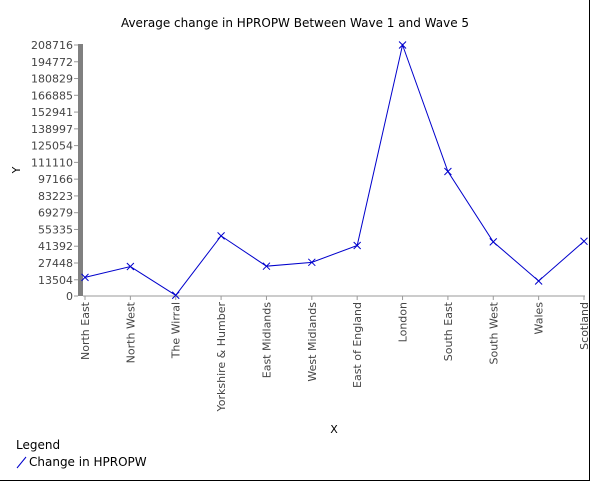 This screenshot has width=591, height=482. I want to click on y-tick-label: 208716, so click(52, 45).